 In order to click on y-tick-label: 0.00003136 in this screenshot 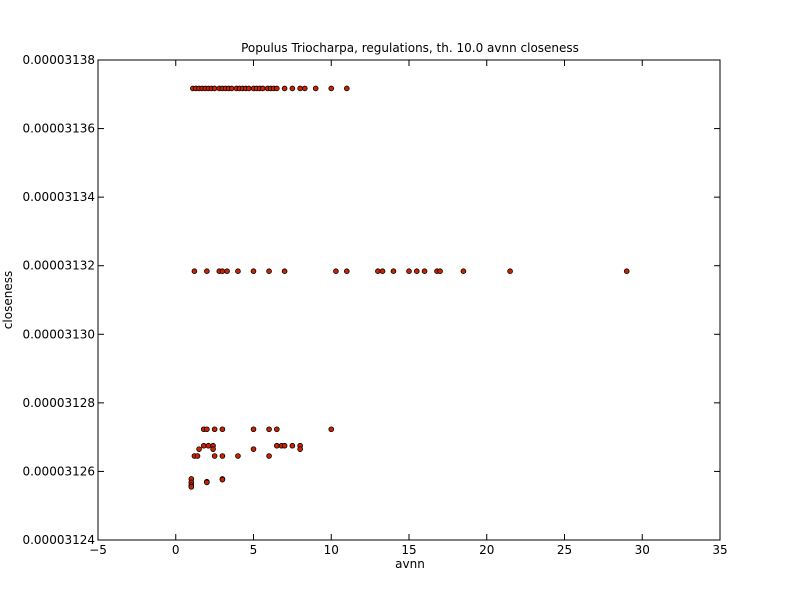, I will do `click(58, 129)`.